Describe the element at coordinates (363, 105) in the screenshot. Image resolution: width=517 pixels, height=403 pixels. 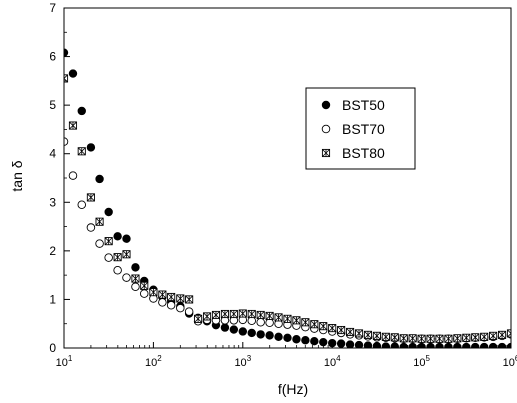
I see `legend-label-bst50: BST50` at that location.